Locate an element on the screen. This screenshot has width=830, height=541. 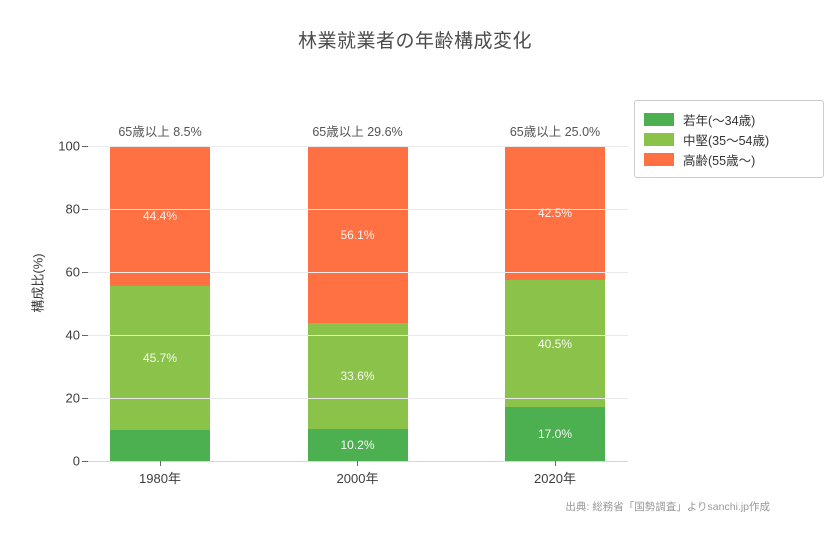
legend-item: 中堅(35〜54歳) is located at coordinates (728, 139).